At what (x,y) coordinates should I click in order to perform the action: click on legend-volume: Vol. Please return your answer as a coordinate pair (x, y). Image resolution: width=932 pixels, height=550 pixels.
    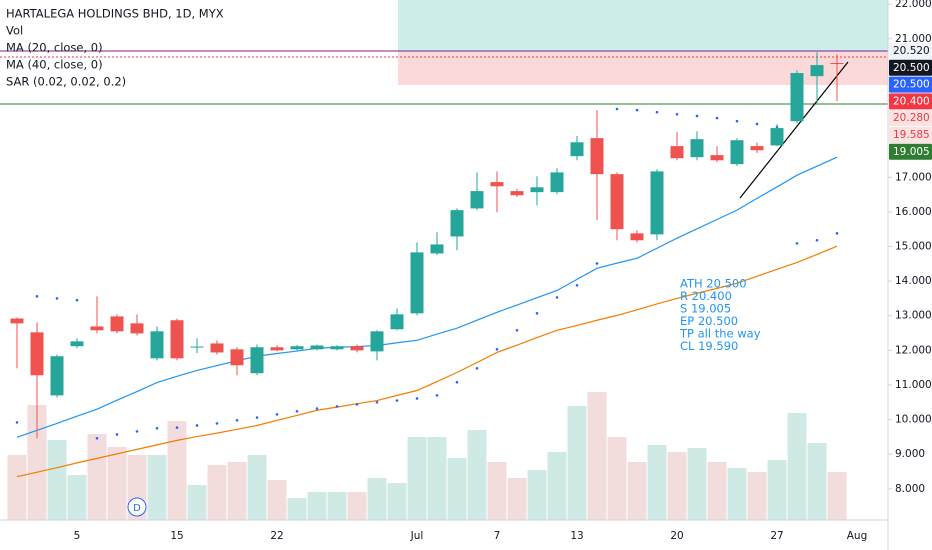
    Looking at the image, I should click on (14, 31).